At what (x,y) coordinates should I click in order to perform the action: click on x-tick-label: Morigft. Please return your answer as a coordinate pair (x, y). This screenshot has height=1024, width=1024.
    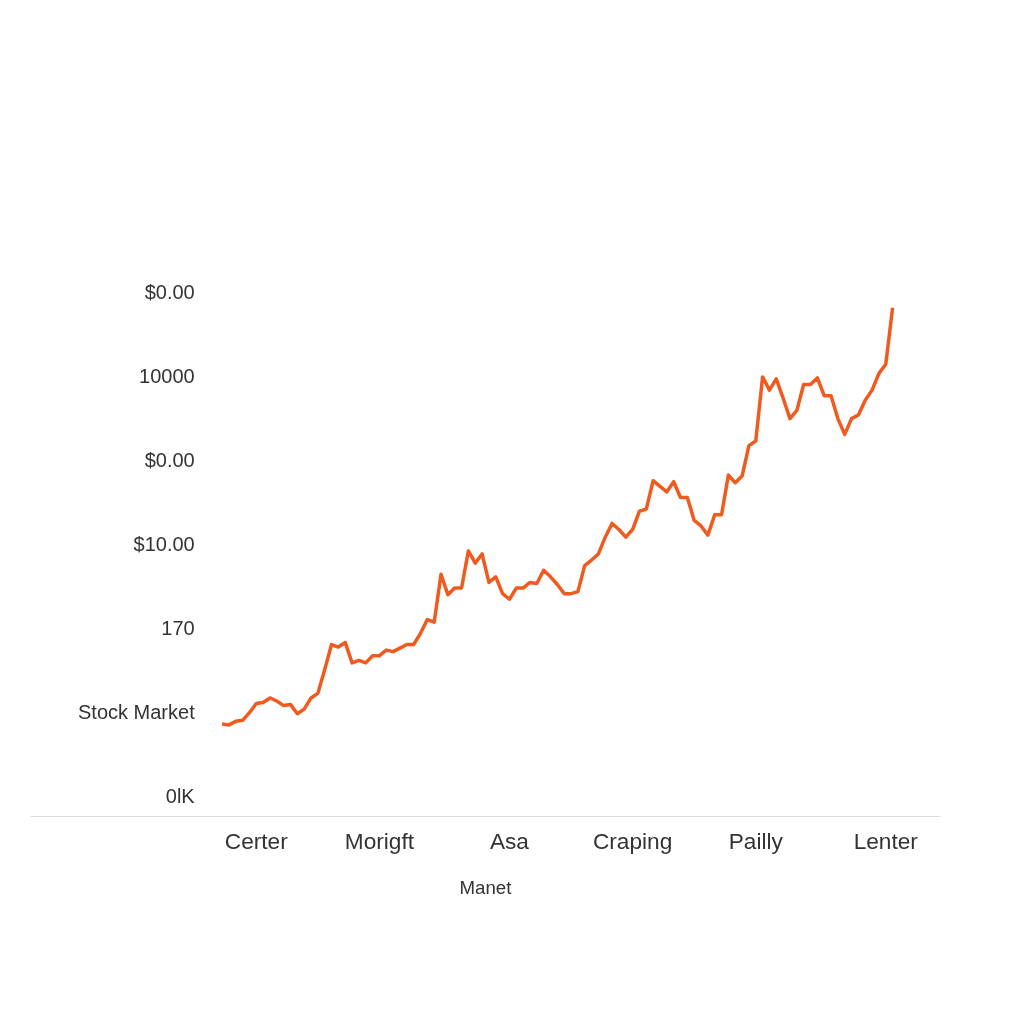
    Looking at the image, I should click on (379, 840).